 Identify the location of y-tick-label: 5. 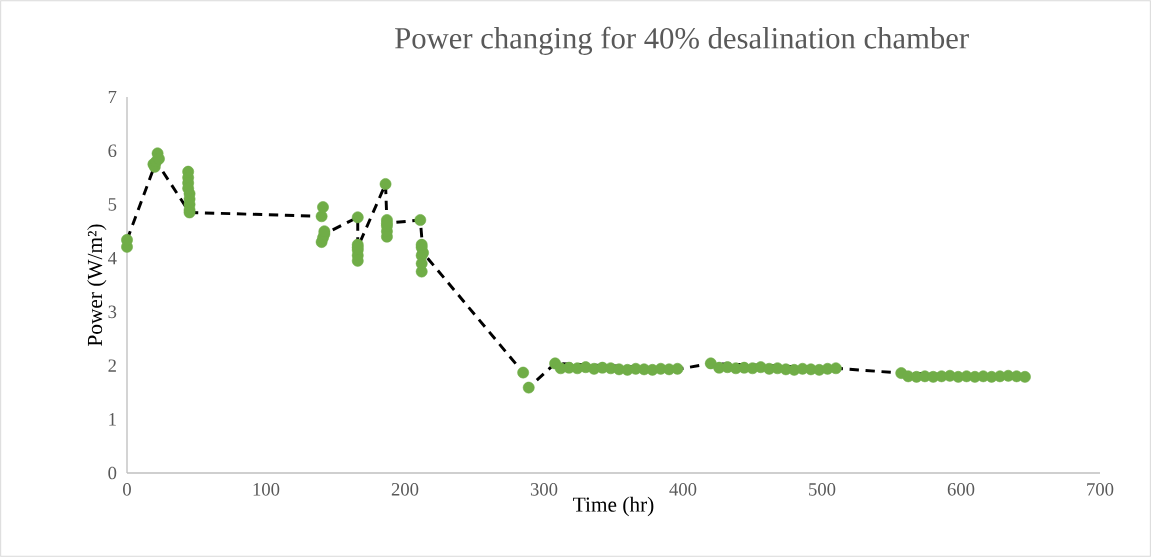
(112, 204).